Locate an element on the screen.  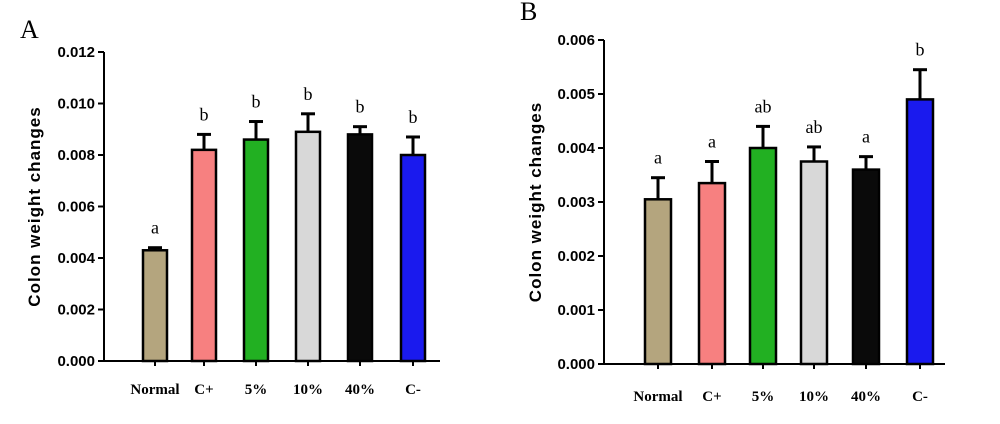
panel-a-y-tick-label: 0.010 is located at coordinates (76, 104).